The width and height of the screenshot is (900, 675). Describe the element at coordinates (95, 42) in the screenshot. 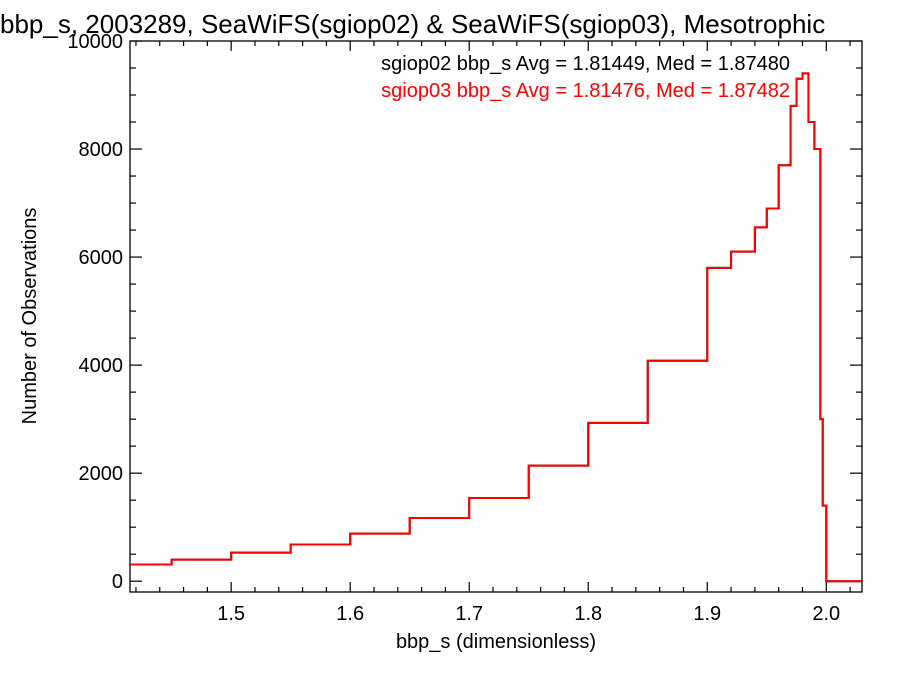

I see `y-tick-label: 10000` at that location.